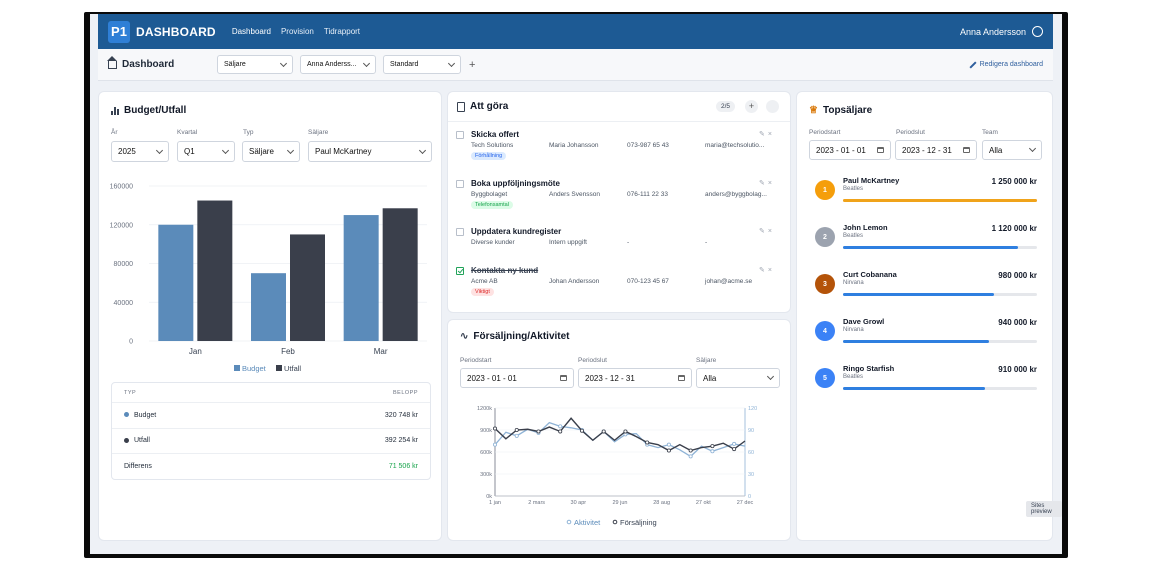  I want to click on user-menu: Anna Andersson, so click(1001, 31).